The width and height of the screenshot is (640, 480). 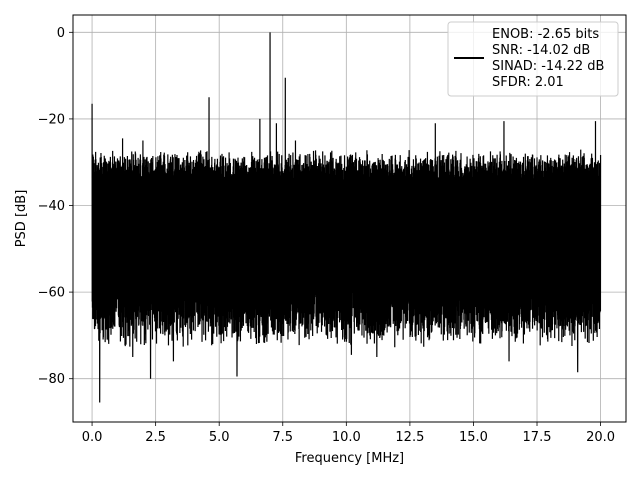 I want to click on y-axis-label: PSD [dB], so click(x=21, y=219).